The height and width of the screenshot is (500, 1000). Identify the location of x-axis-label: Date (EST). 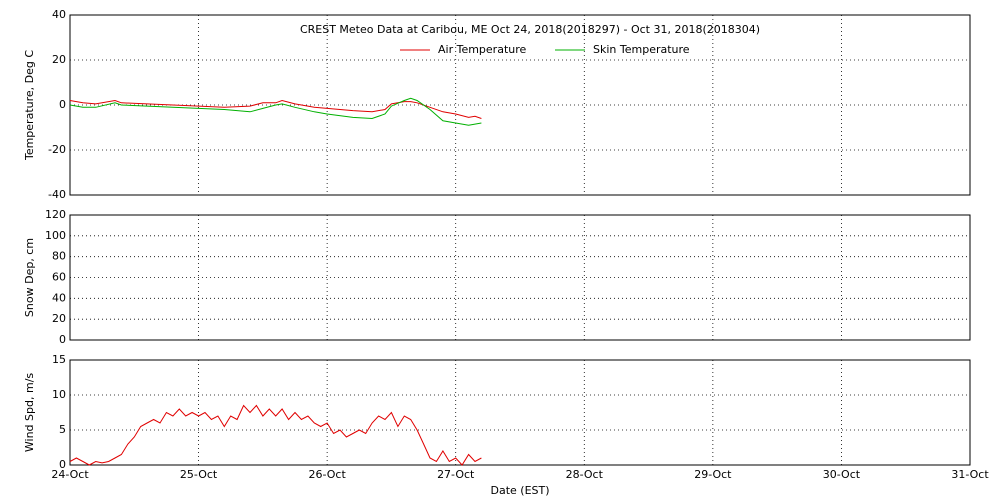
(519, 490).